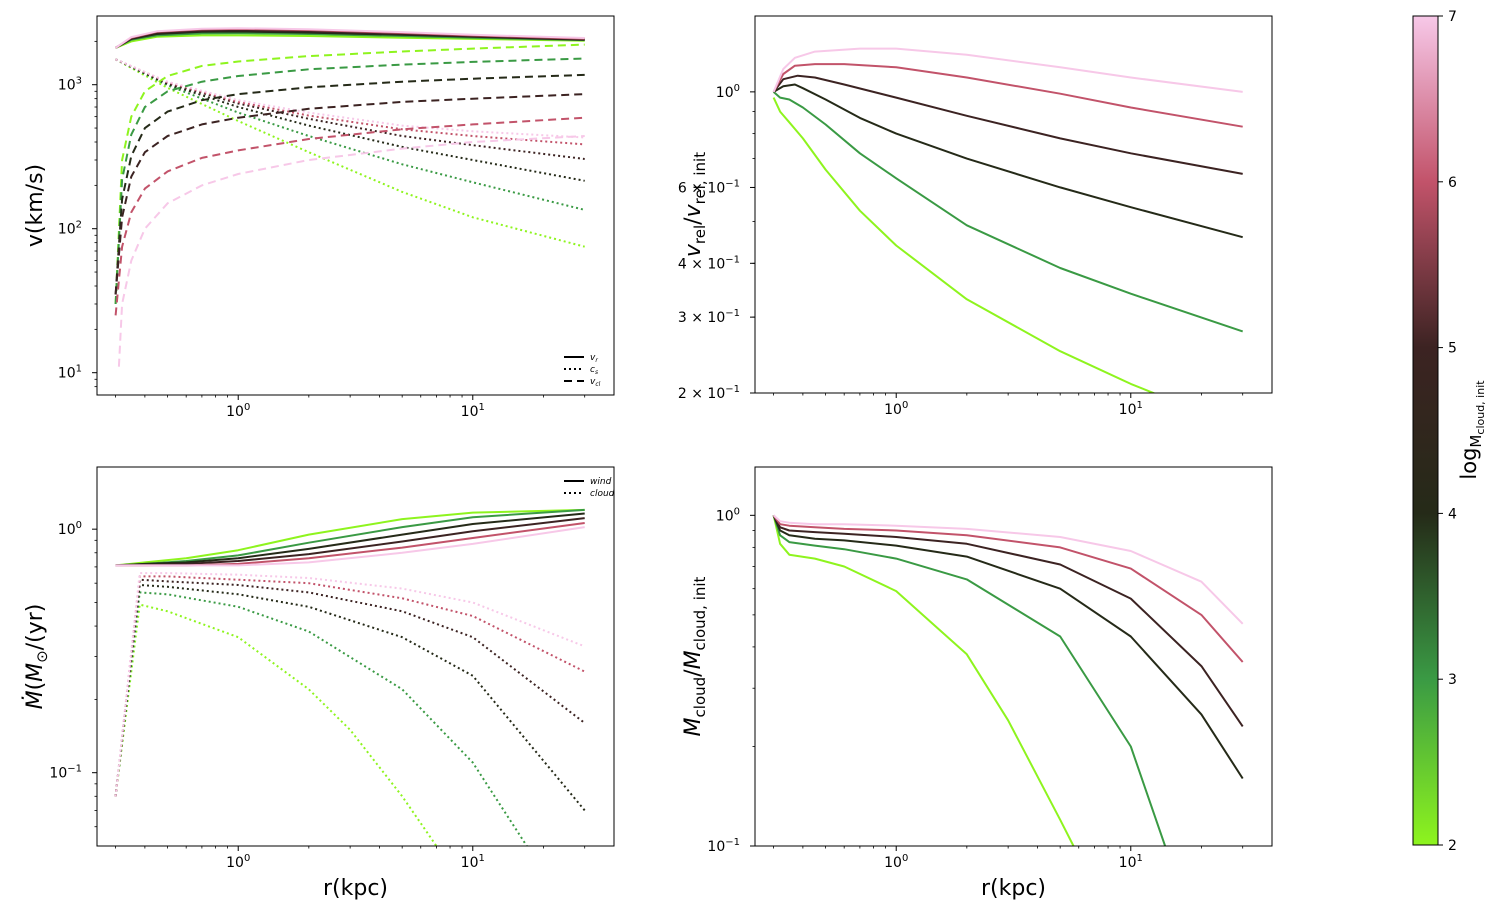 This screenshot has height=912, width=1494. I want to click on colorbar-tick-label: 2, so click(1452, 846).